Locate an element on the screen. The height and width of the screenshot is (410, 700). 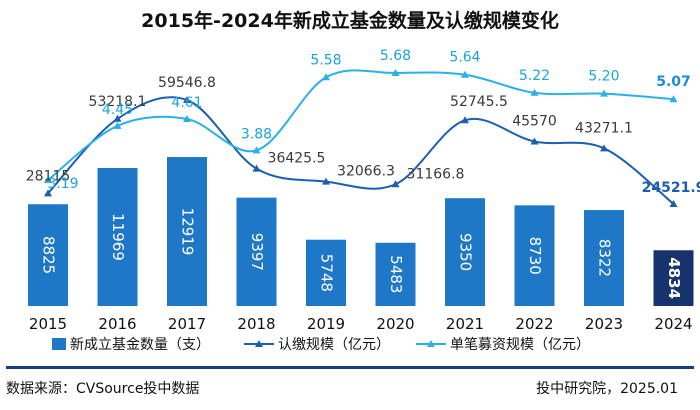
average-size-marker-2019 is located at coordinates (326, 77).